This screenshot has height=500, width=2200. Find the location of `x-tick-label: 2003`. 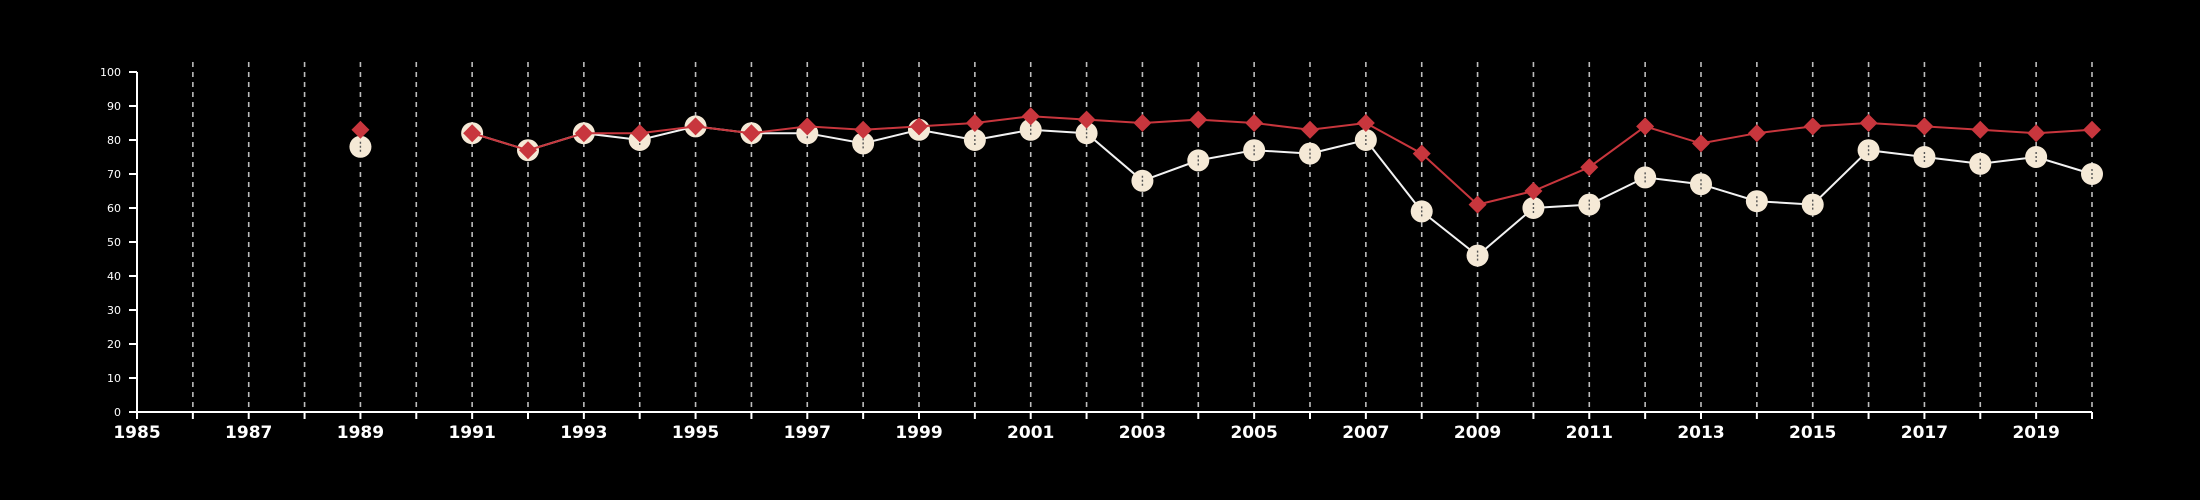

x-tick-label: 2003 is located at coordinates (1142, 433).